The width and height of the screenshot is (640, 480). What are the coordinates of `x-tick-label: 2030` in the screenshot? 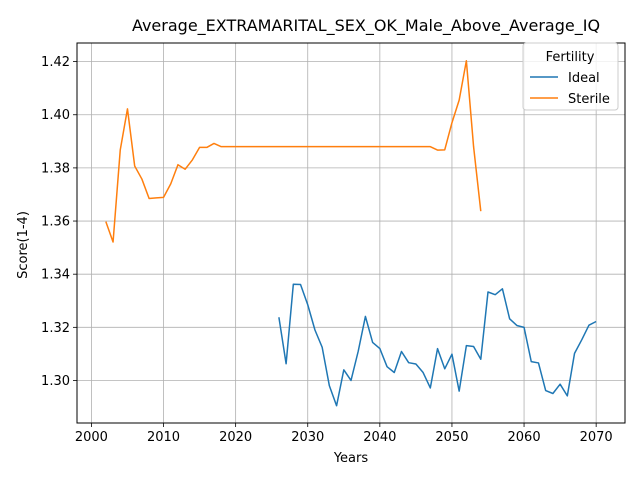 It's located at (307, 437).